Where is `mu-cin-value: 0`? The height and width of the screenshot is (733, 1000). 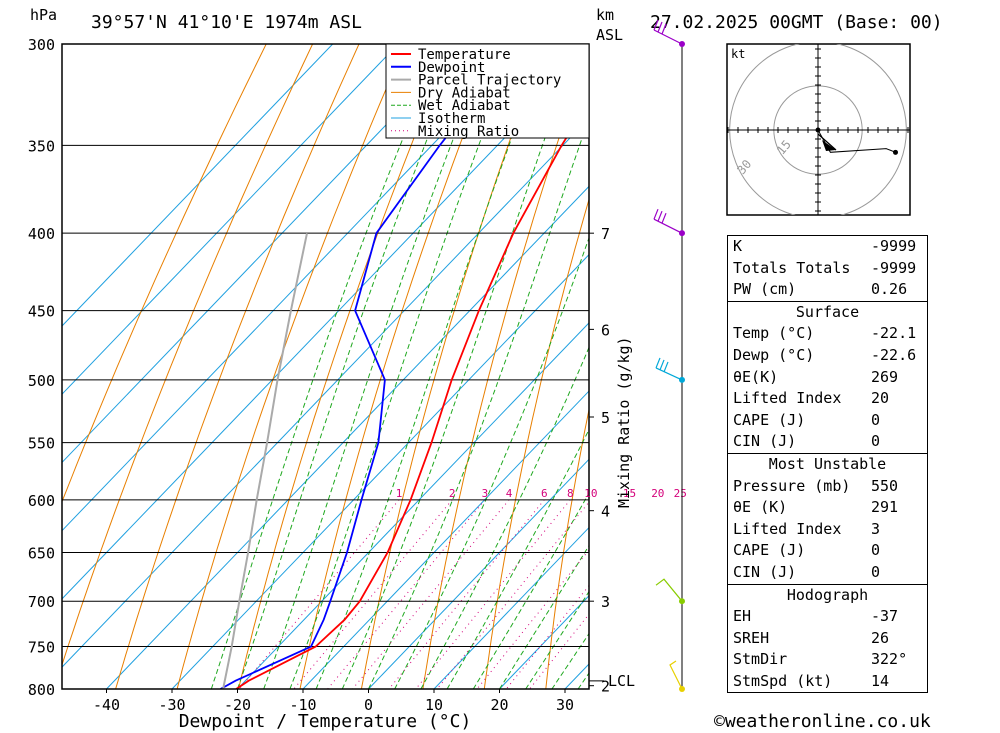
mu-cin-value: 0 is located at coordinates (876, 571).